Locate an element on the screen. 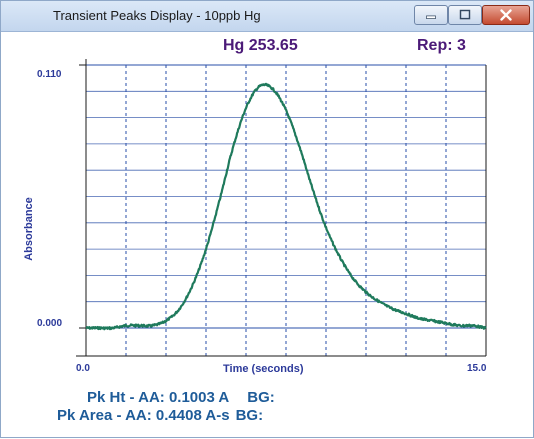 The width and height of the screenshot is (534, 439). close-button is located at coordinates (506, 15).